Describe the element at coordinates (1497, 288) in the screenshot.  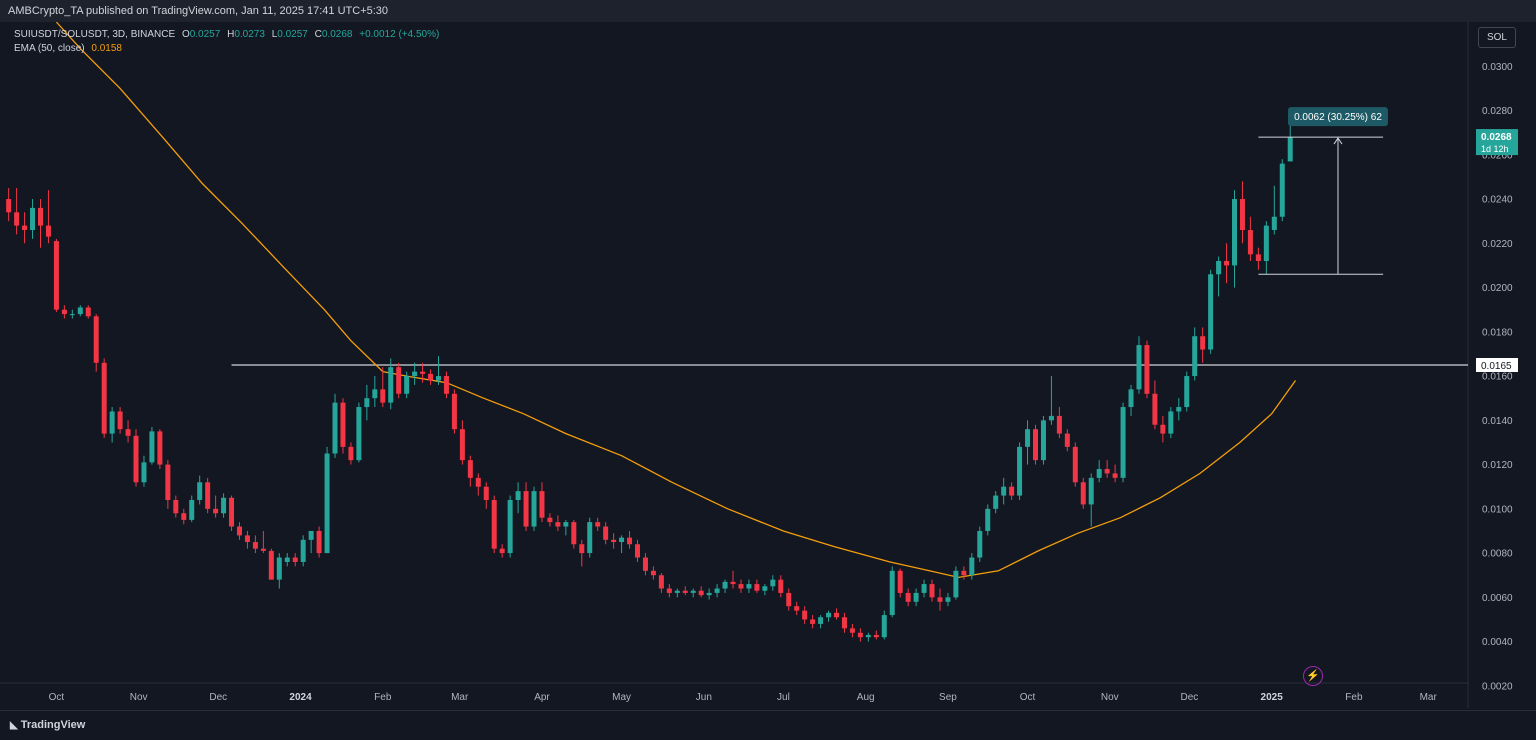
I see `y-tick-label: 0.0200` at that location.